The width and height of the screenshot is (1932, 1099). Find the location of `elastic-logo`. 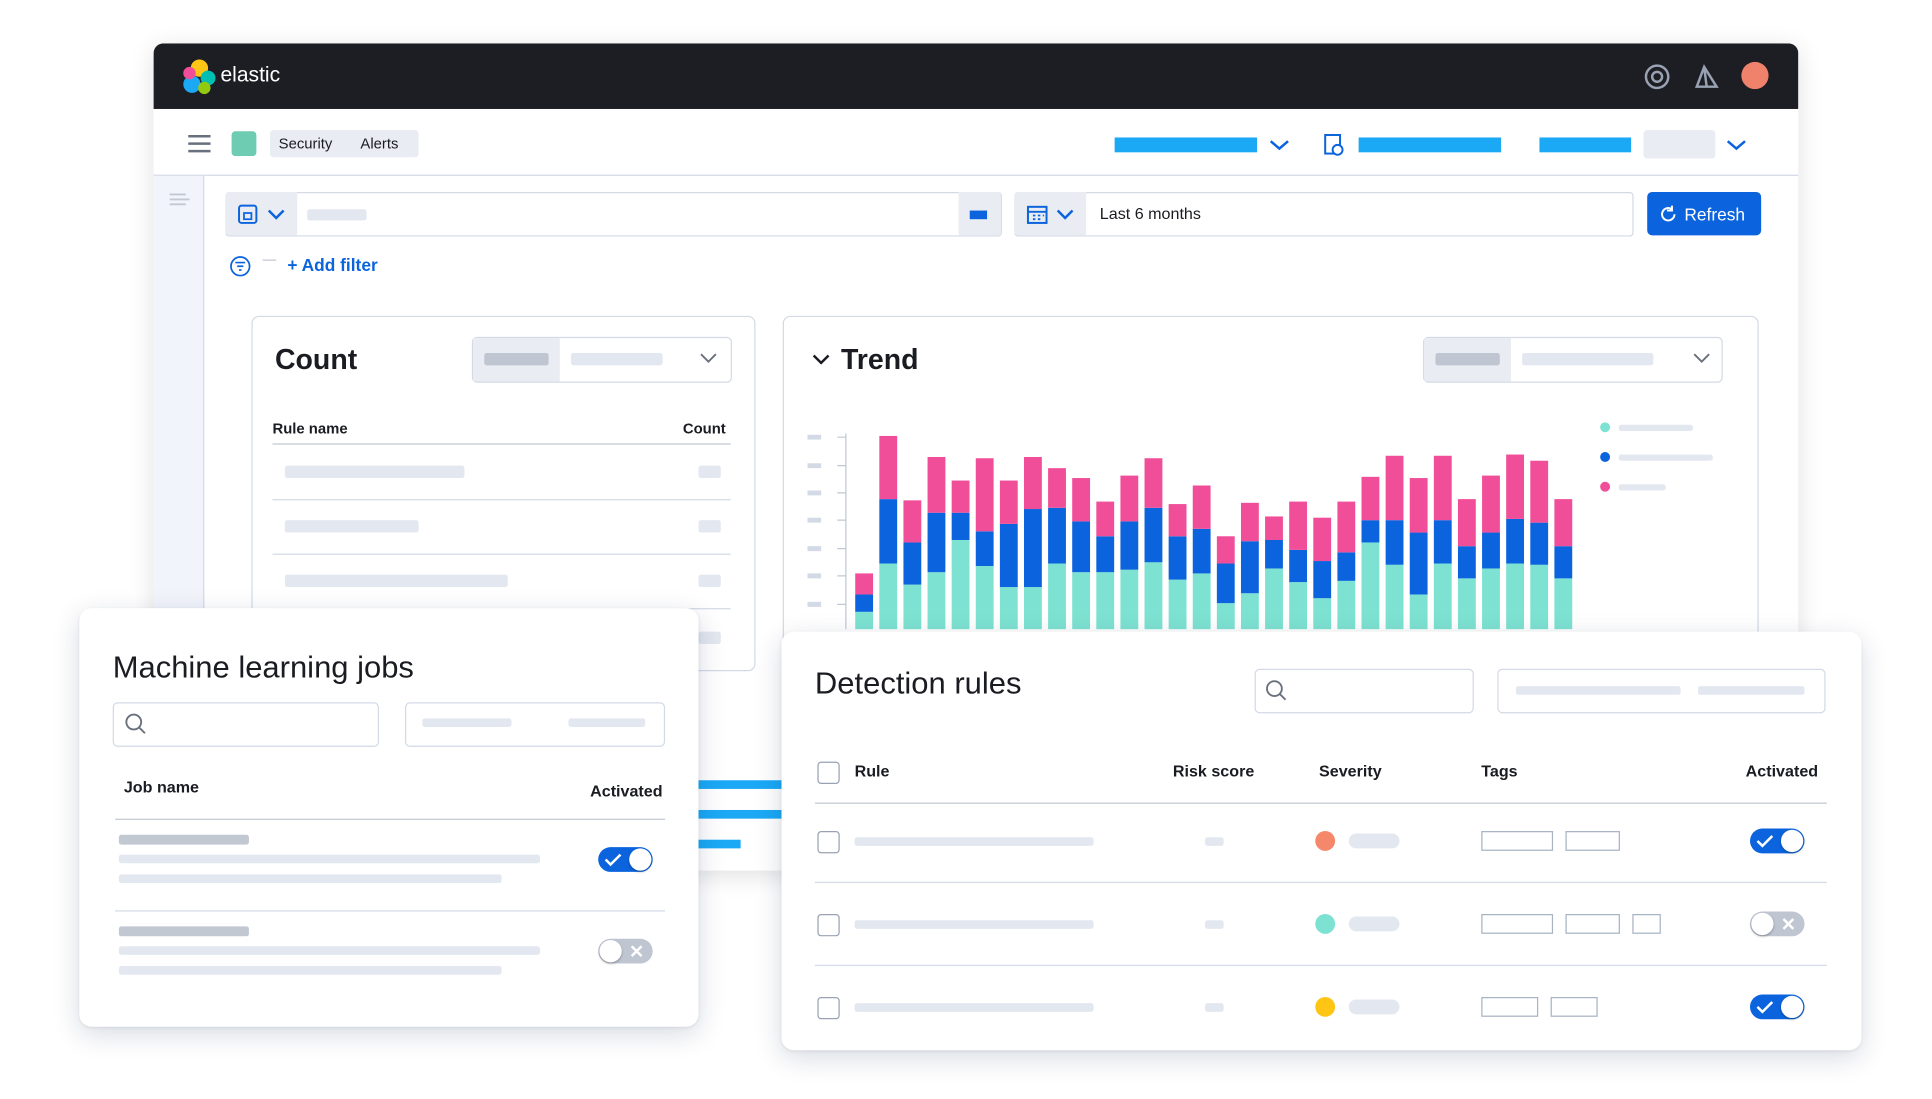

elastic-logo is located at coordinates (199, 76).